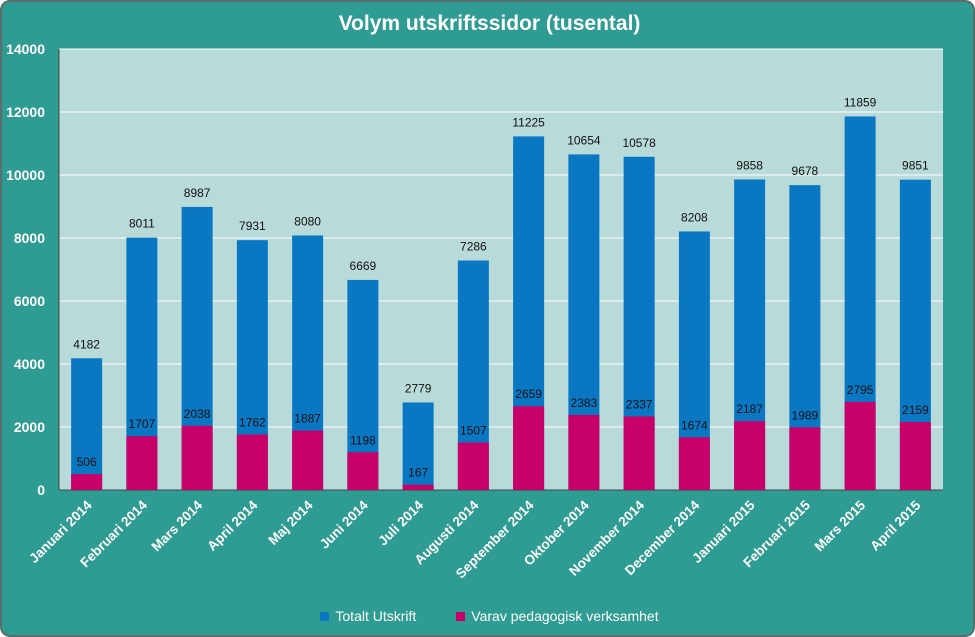  Describe the element at coordinates (694, 425) in the screenshot. I see `data-label-pedagogic: 1674` at that location.